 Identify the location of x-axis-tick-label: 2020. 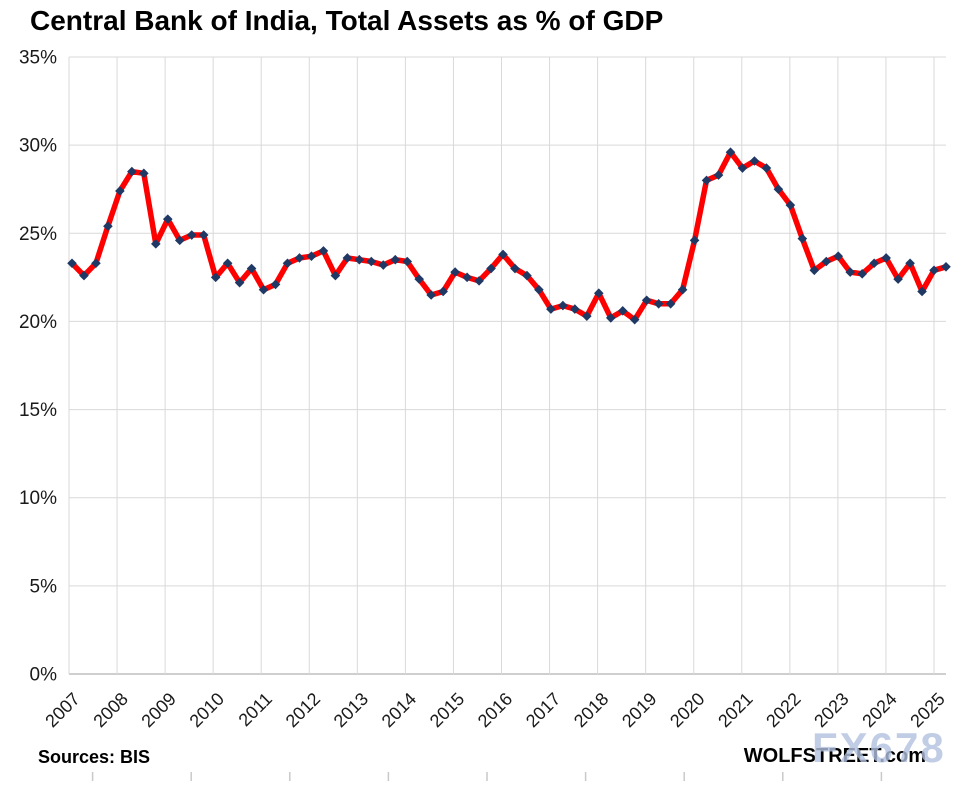
(687, 710).